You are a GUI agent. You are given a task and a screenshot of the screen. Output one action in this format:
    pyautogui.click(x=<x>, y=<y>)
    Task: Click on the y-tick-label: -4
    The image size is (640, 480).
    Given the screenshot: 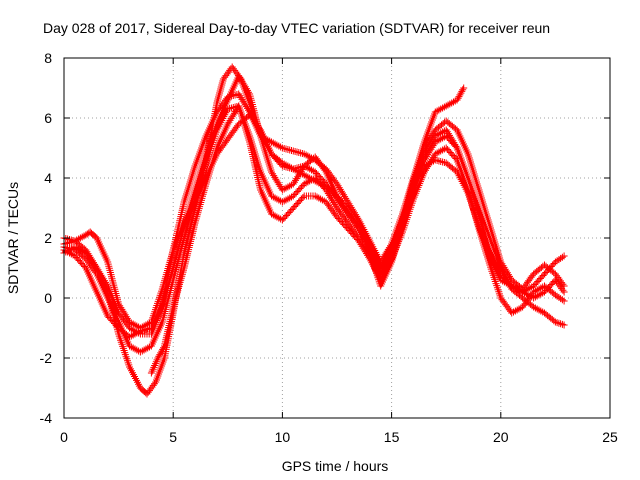 What is the action you would take?
    pyautogui.click(x=46, y=418)
    